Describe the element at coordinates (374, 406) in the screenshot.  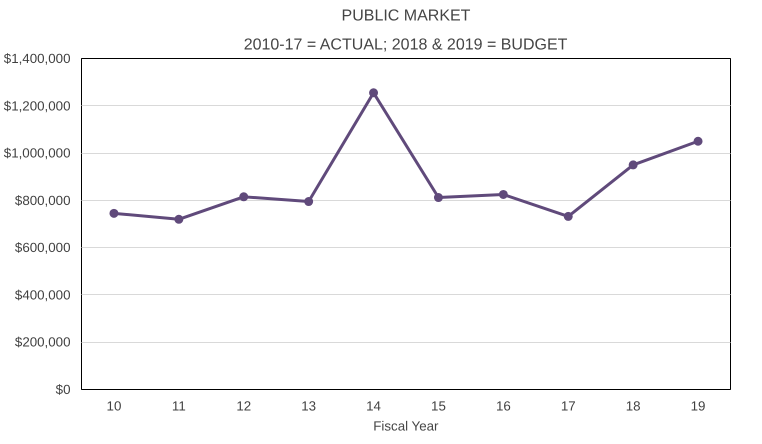
I see `x-tick-label: 14` at that location.